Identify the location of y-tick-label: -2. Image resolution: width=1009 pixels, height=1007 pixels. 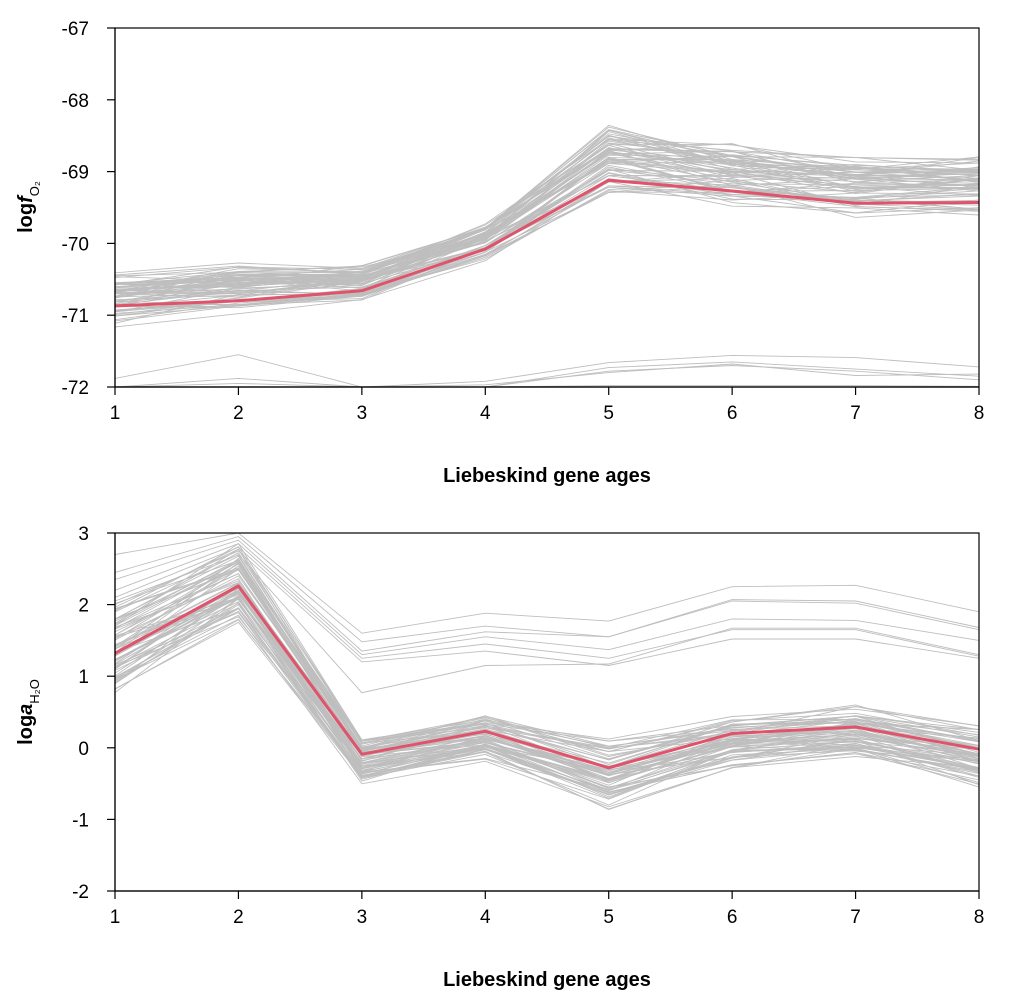
(80, 892).